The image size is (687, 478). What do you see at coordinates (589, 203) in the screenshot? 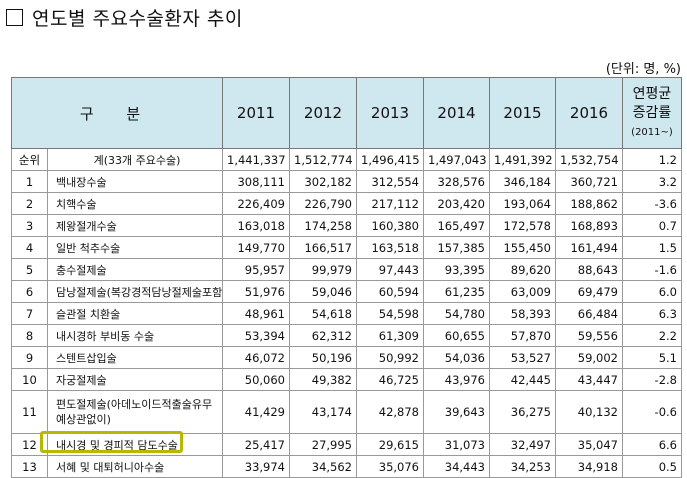
I see `value-cell: 188,862` at bounding box center [589, 203].